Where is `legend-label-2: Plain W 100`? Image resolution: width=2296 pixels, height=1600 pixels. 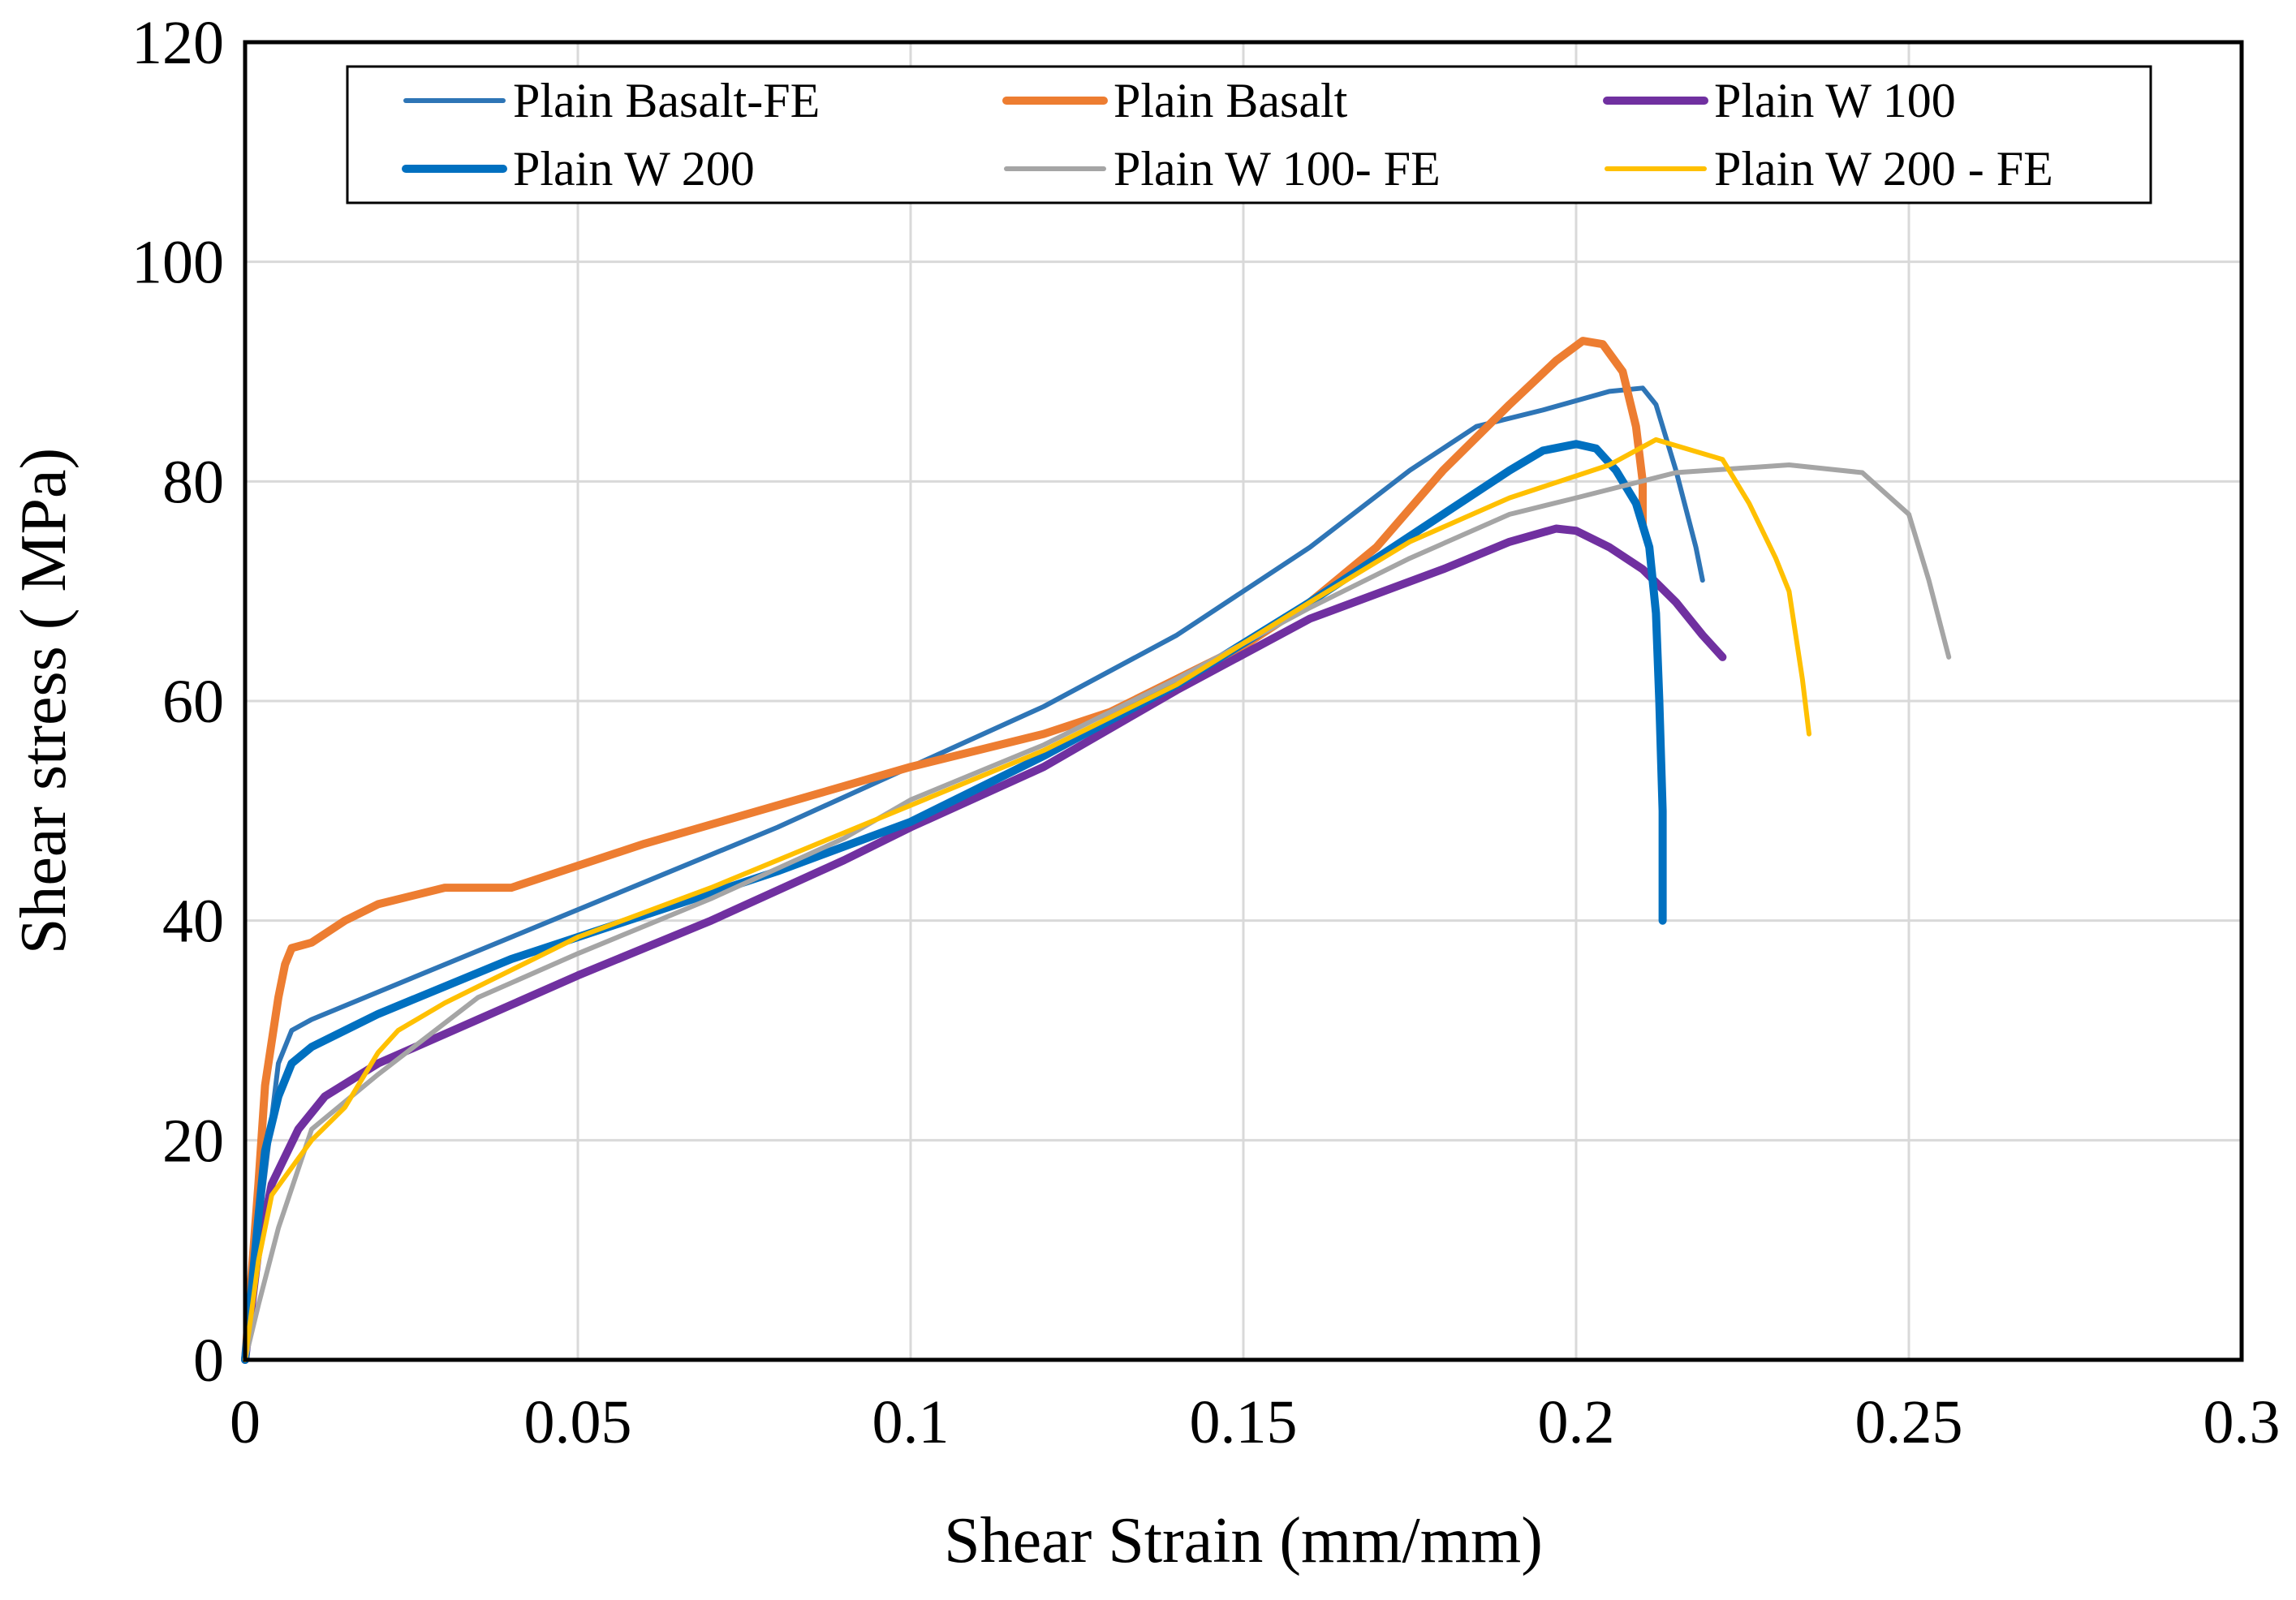 legend-label-2: Plain W 100 is located at coordinates (1835, 100).